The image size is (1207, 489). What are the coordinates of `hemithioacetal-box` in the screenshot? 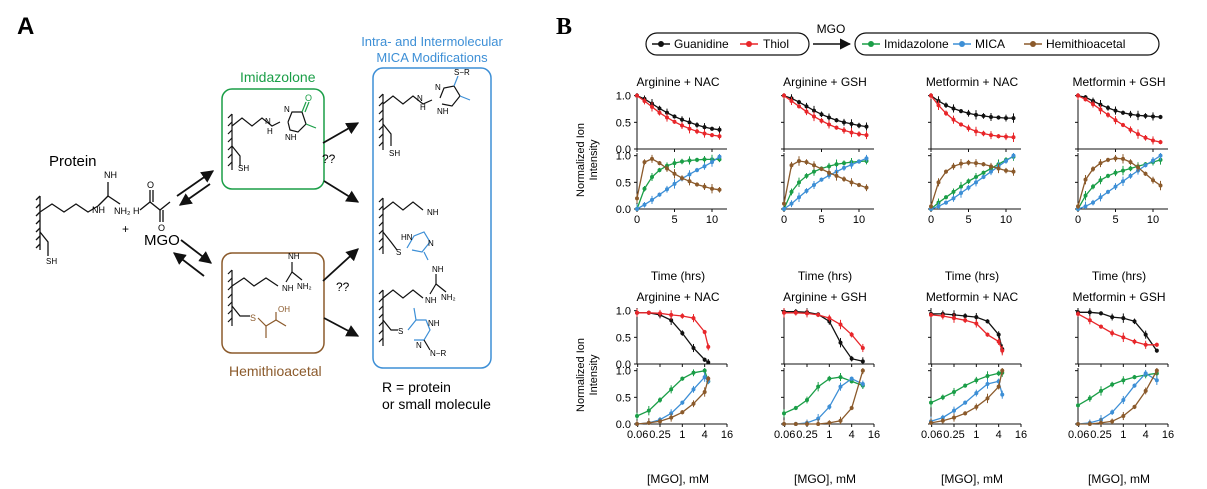 It's located at (273, 303).